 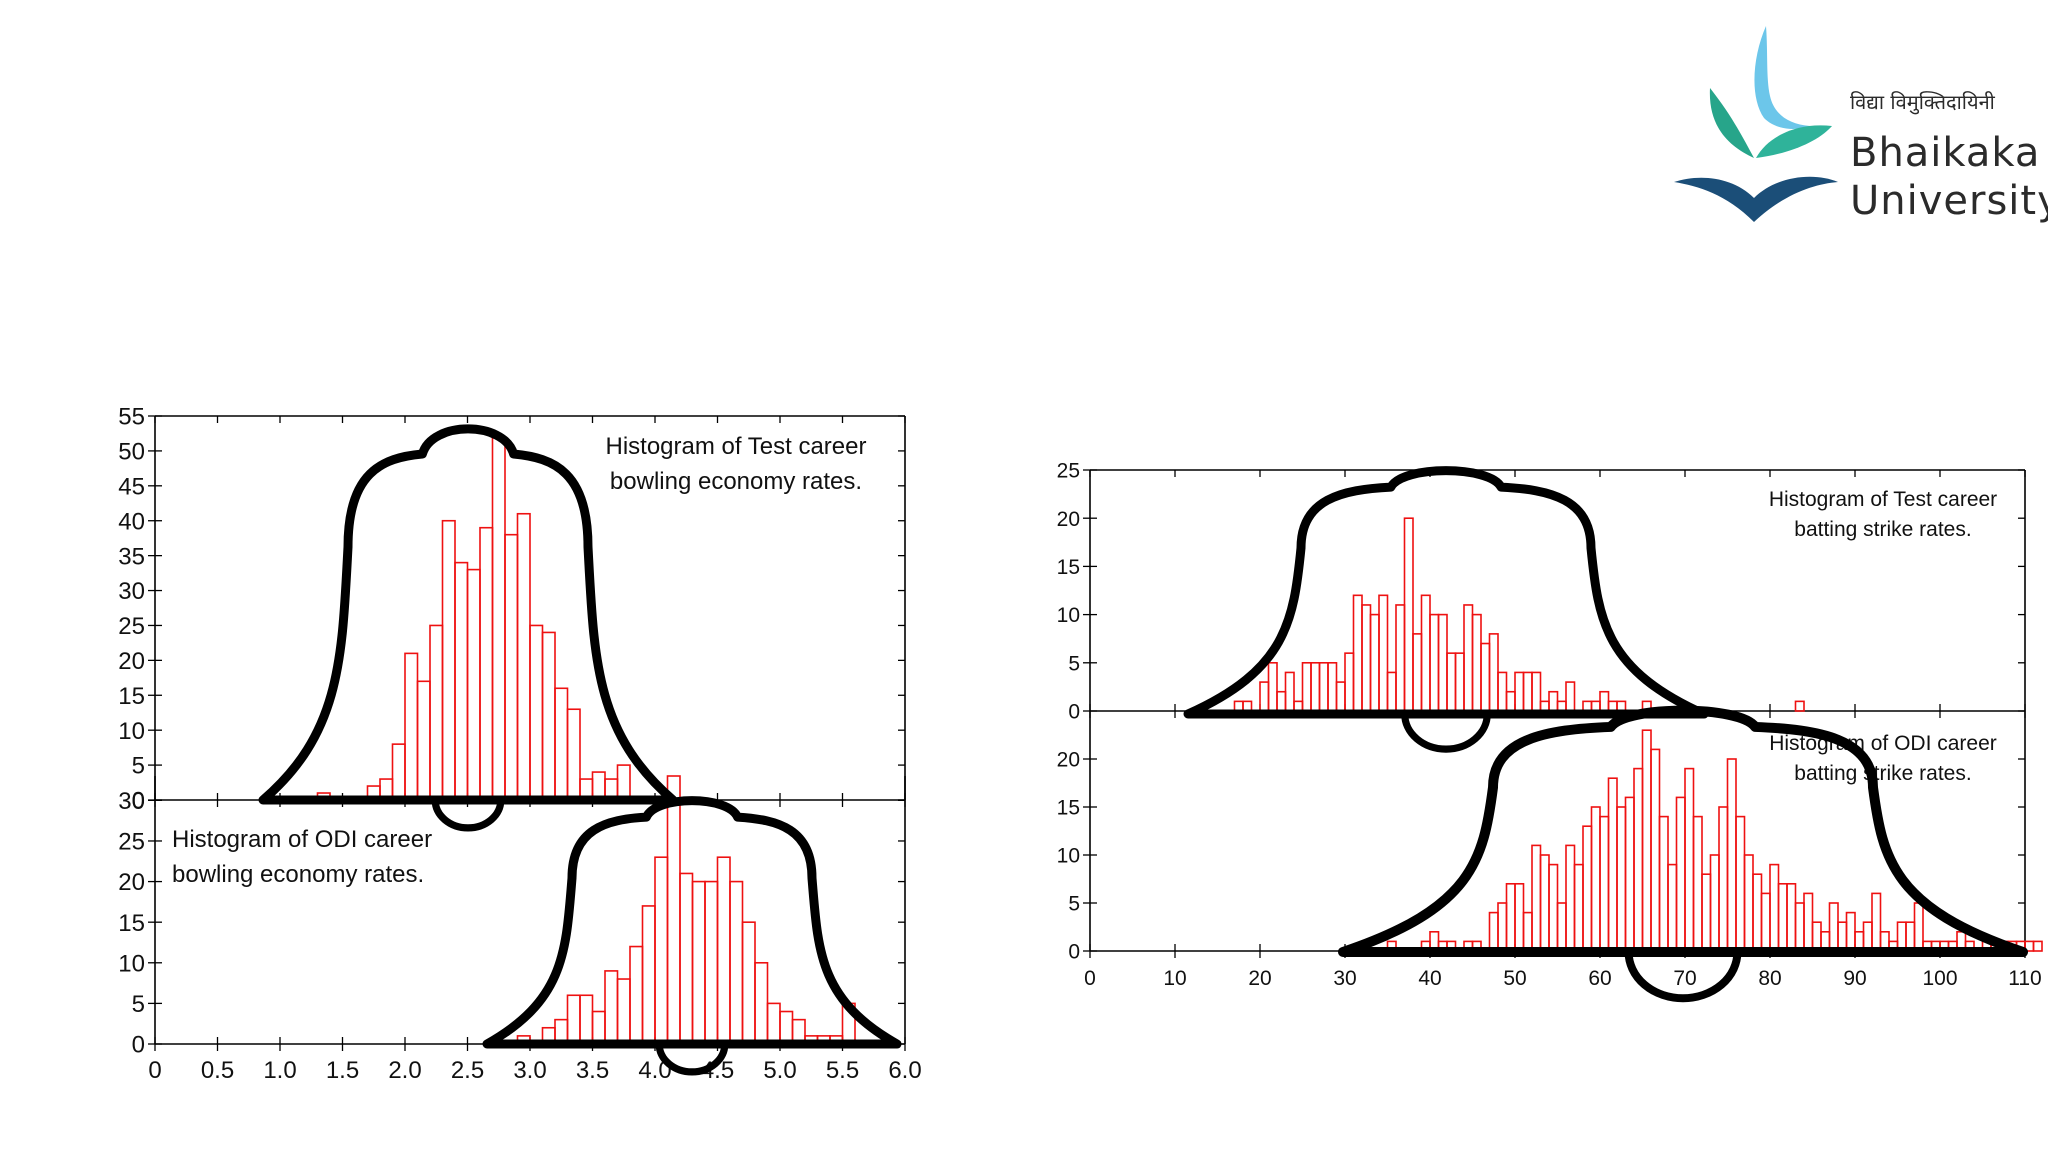 I want to click on odi-batting-ytick-label: 20, so click(x=1068, y=760).